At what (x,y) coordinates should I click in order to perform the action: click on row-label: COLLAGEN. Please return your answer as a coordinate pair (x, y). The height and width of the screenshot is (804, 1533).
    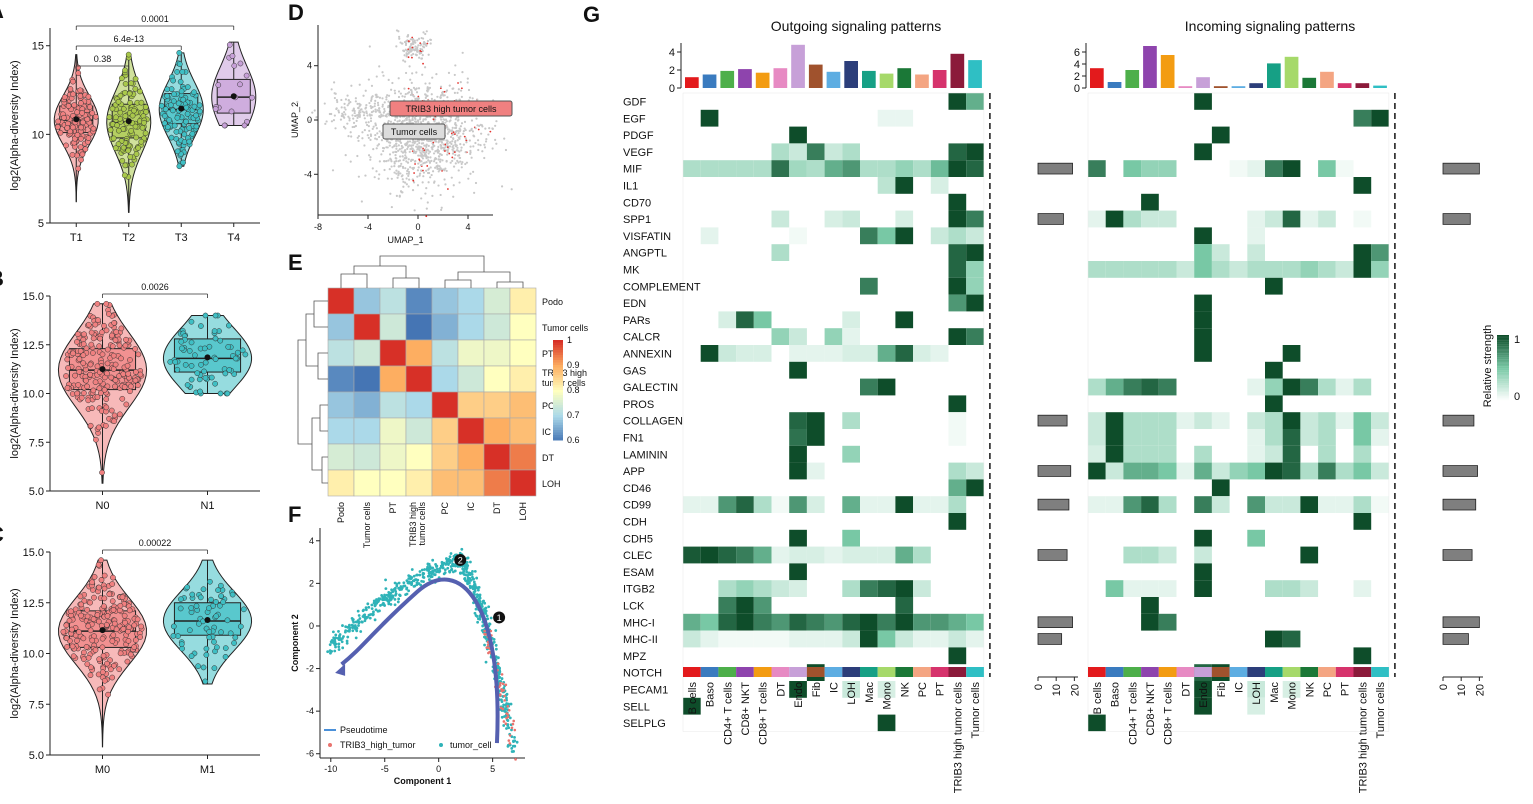
    Looking at the image, I should click on (653, 422).